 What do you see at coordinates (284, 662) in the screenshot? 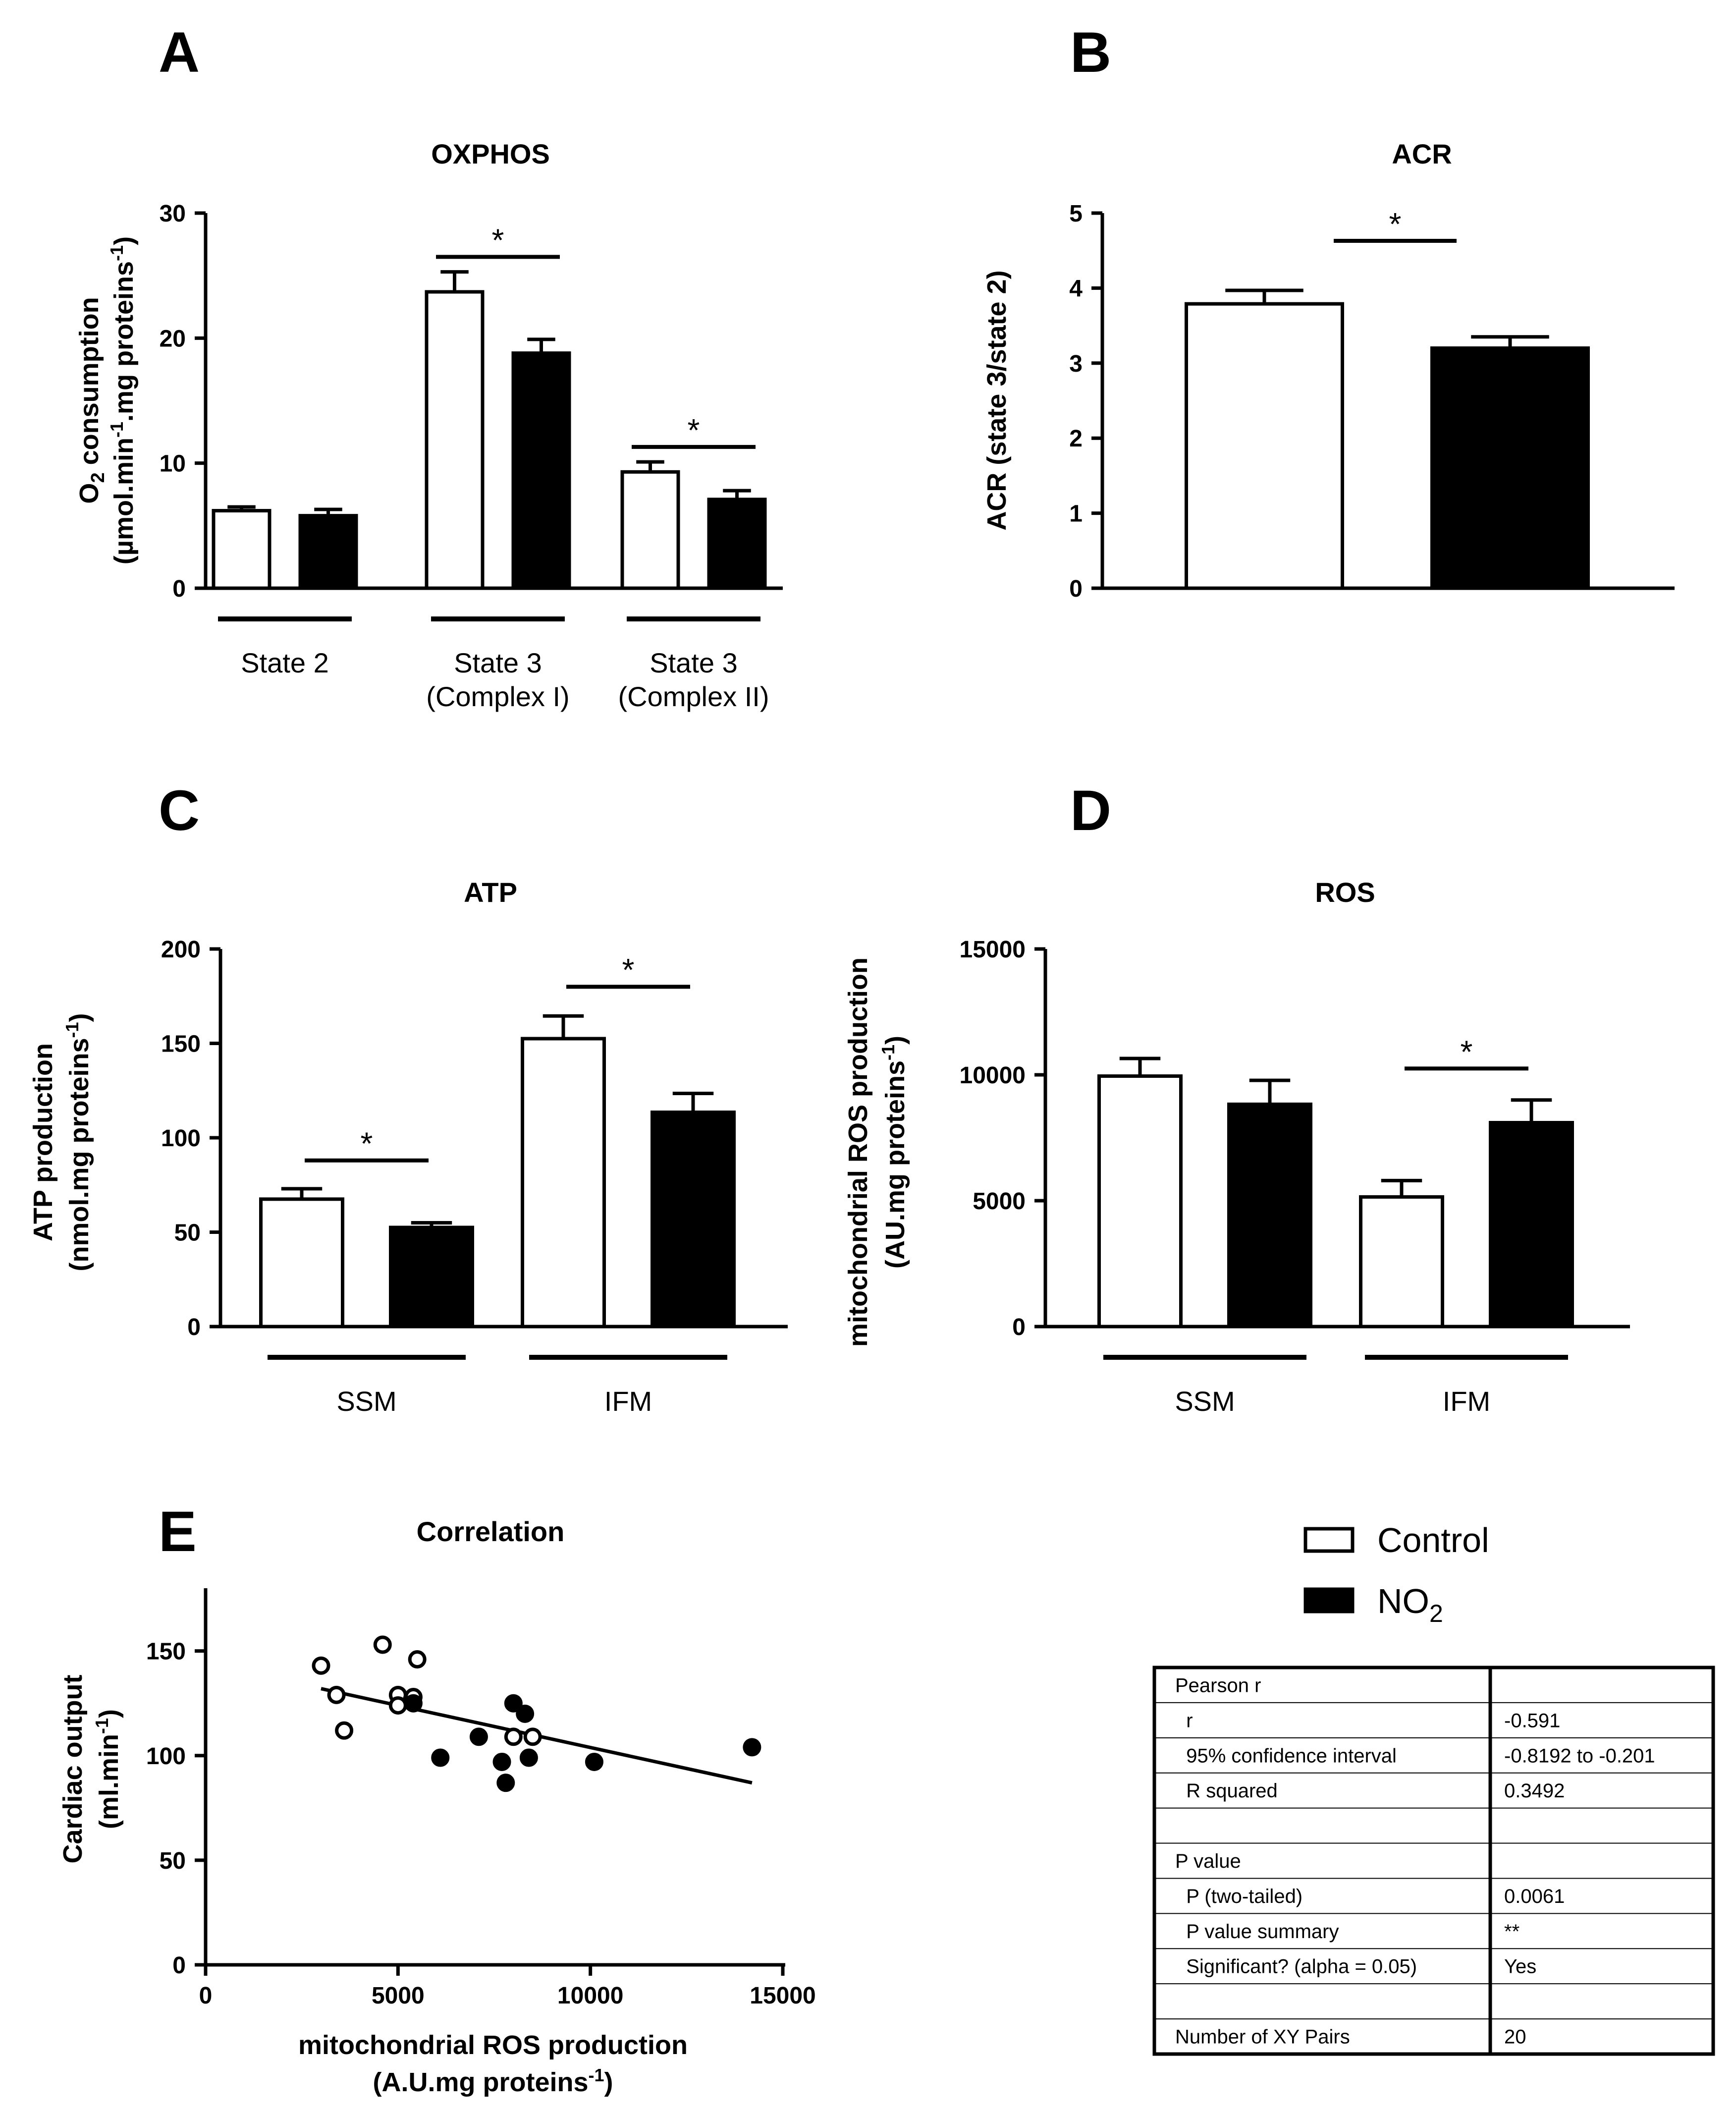
I see `category-label-a: State 2` at bounding box center [284, 662].